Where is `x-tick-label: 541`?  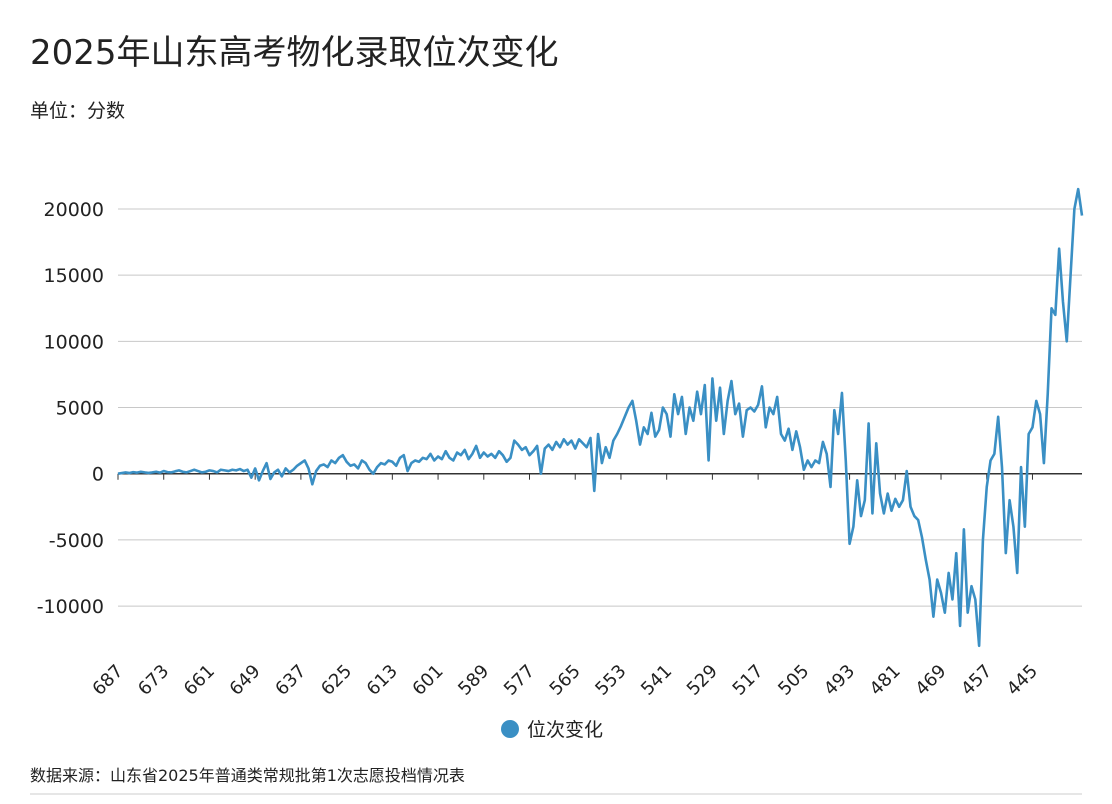
x-tick-label: 541 is located at coordinates (656, 680).